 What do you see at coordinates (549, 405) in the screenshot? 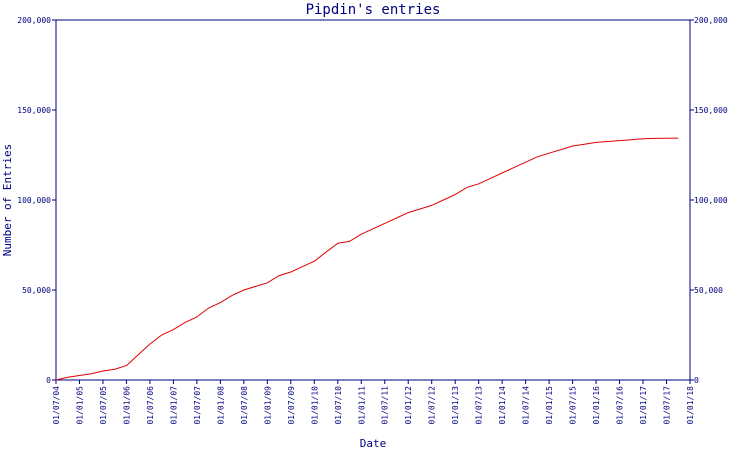
I see `x-tick-label: 01/01/15` at bounding box center [549, 405].